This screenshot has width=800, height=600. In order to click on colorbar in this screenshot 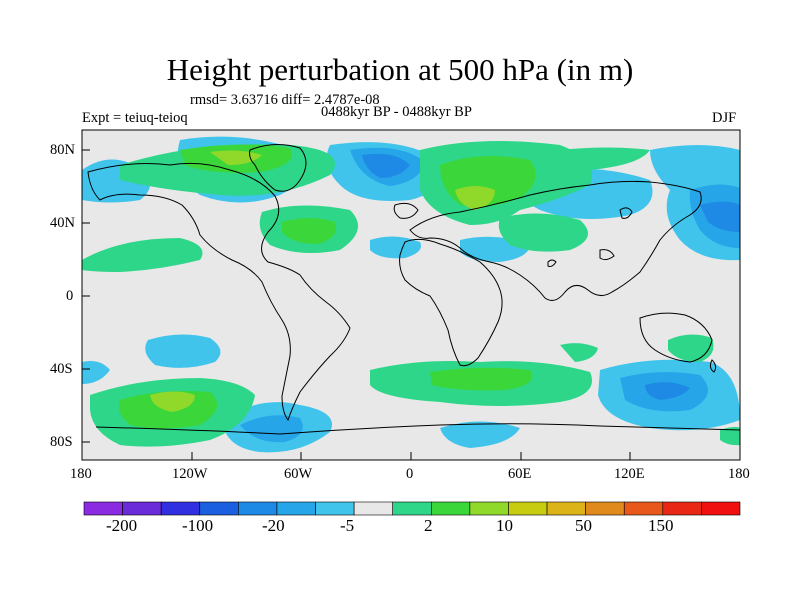, I will do `click(412, 508)`.